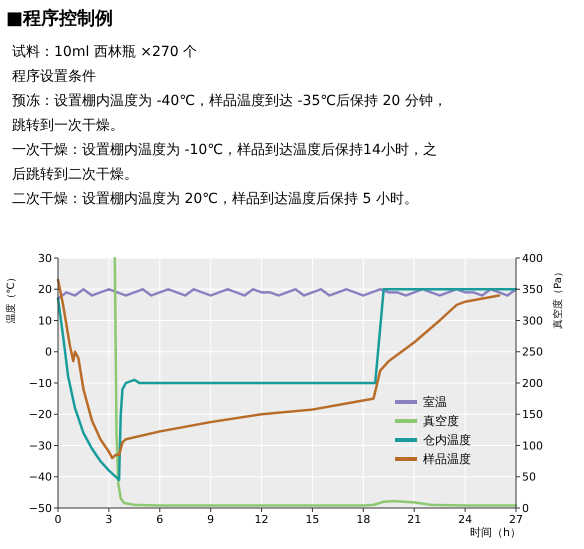 This screenshot has width=584, height=549. I want to click on y-tick-label: −20, so click(40, 415).